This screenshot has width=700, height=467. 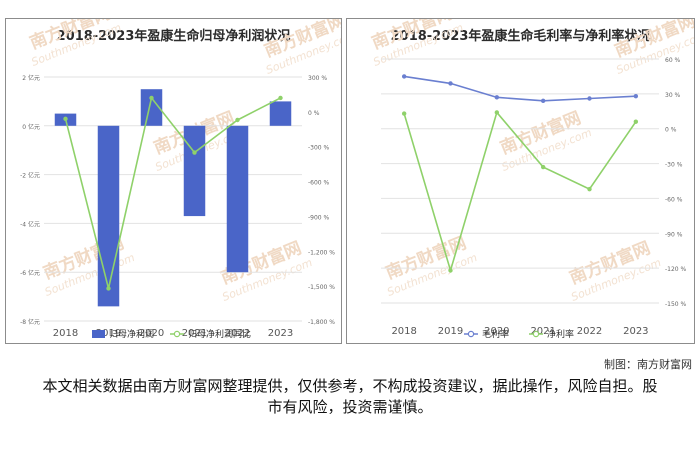 What do you see at coordinates (560, 334) in the screenshot?
I see `legend-label-net: 净利率` at bounding box center [560, 334].